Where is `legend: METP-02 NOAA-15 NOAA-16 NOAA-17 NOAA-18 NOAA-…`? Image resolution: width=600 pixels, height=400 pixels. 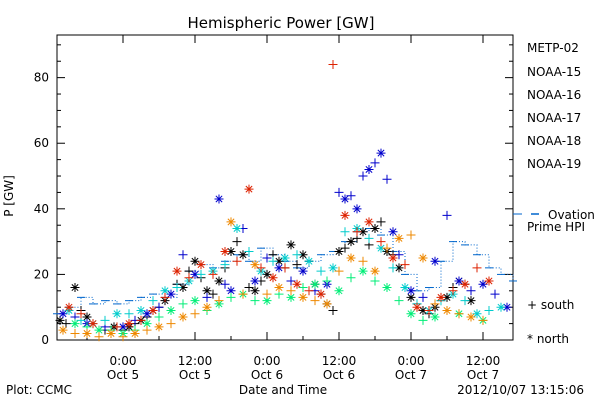
legend: METP-02 NOAA-15 NOAA-16 NOAA-17 NOAA-18 NOAA-… is located at coordinates (554, 137).